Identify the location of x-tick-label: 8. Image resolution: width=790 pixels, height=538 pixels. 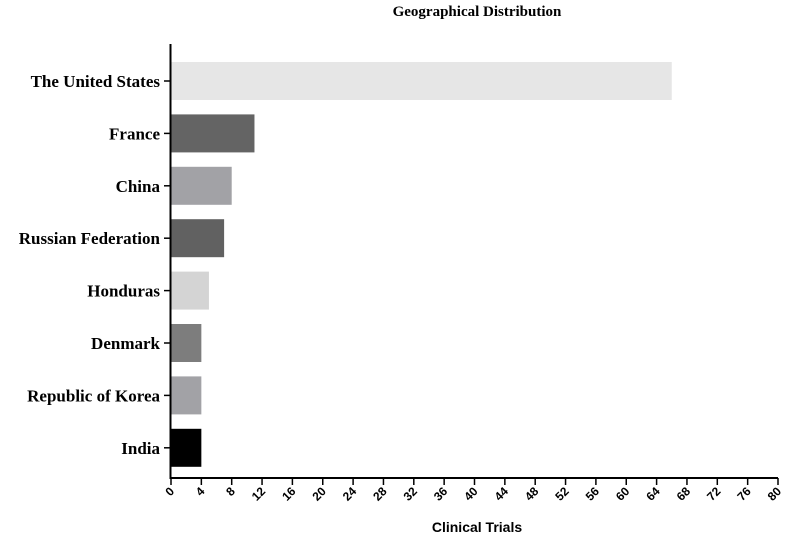
(230, 491).